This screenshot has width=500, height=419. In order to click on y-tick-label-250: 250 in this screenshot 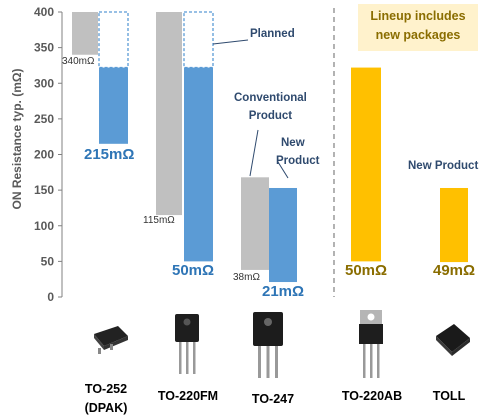, I will do `click(44, 119)`.